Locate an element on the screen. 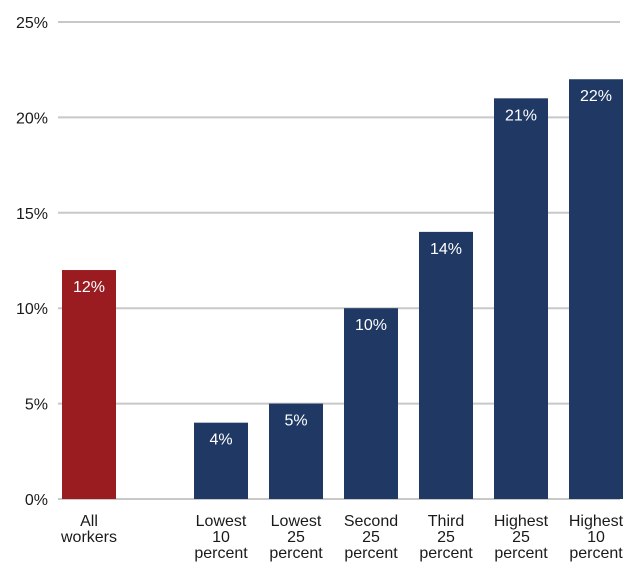  category-label-line: workers is located at coordinates (88, 537).